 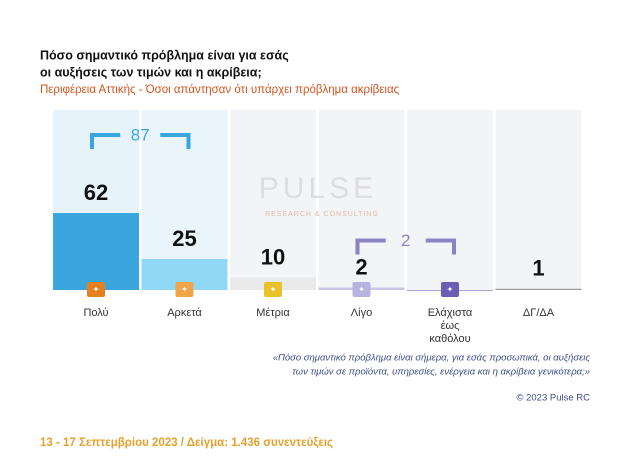 What do you see at coordinates (184, 238) in the screenshot?
I see `value-label: 25` at bounding box center [184, 238].